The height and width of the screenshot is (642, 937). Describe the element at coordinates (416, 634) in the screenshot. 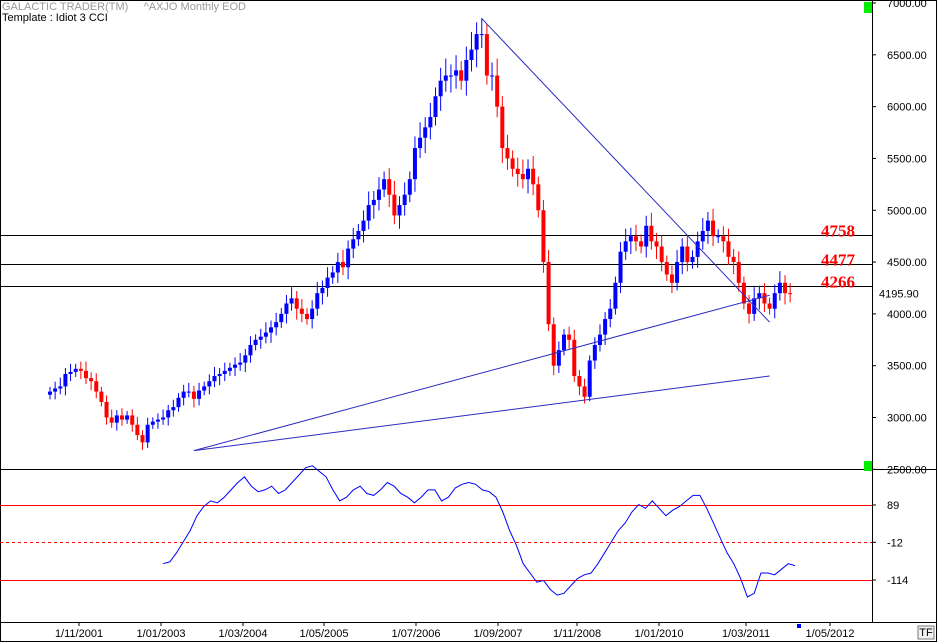

I see `time-tick-label: 1/07/2006` at that location.